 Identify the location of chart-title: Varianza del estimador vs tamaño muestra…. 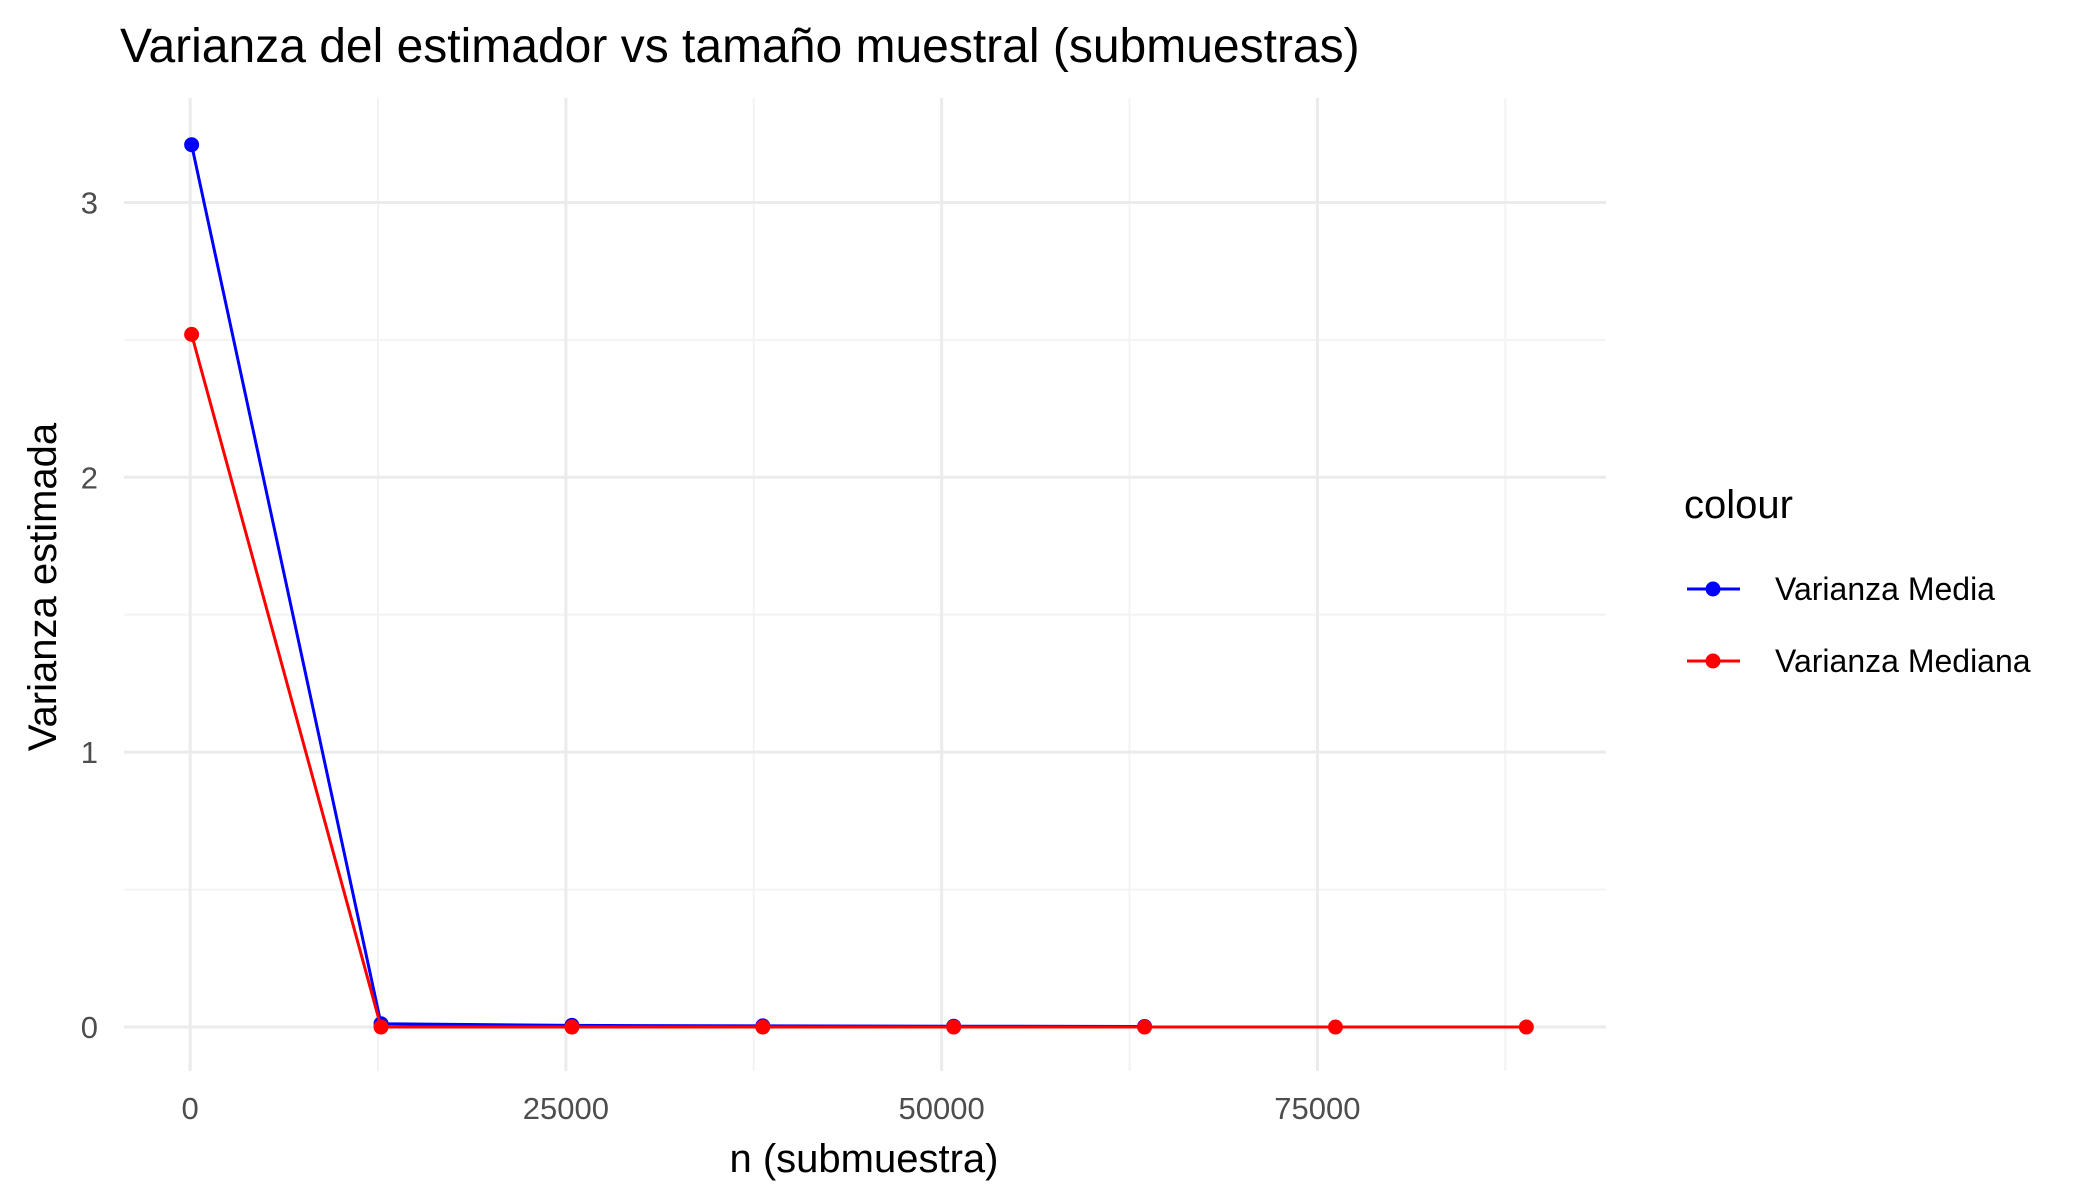
(740, 46).